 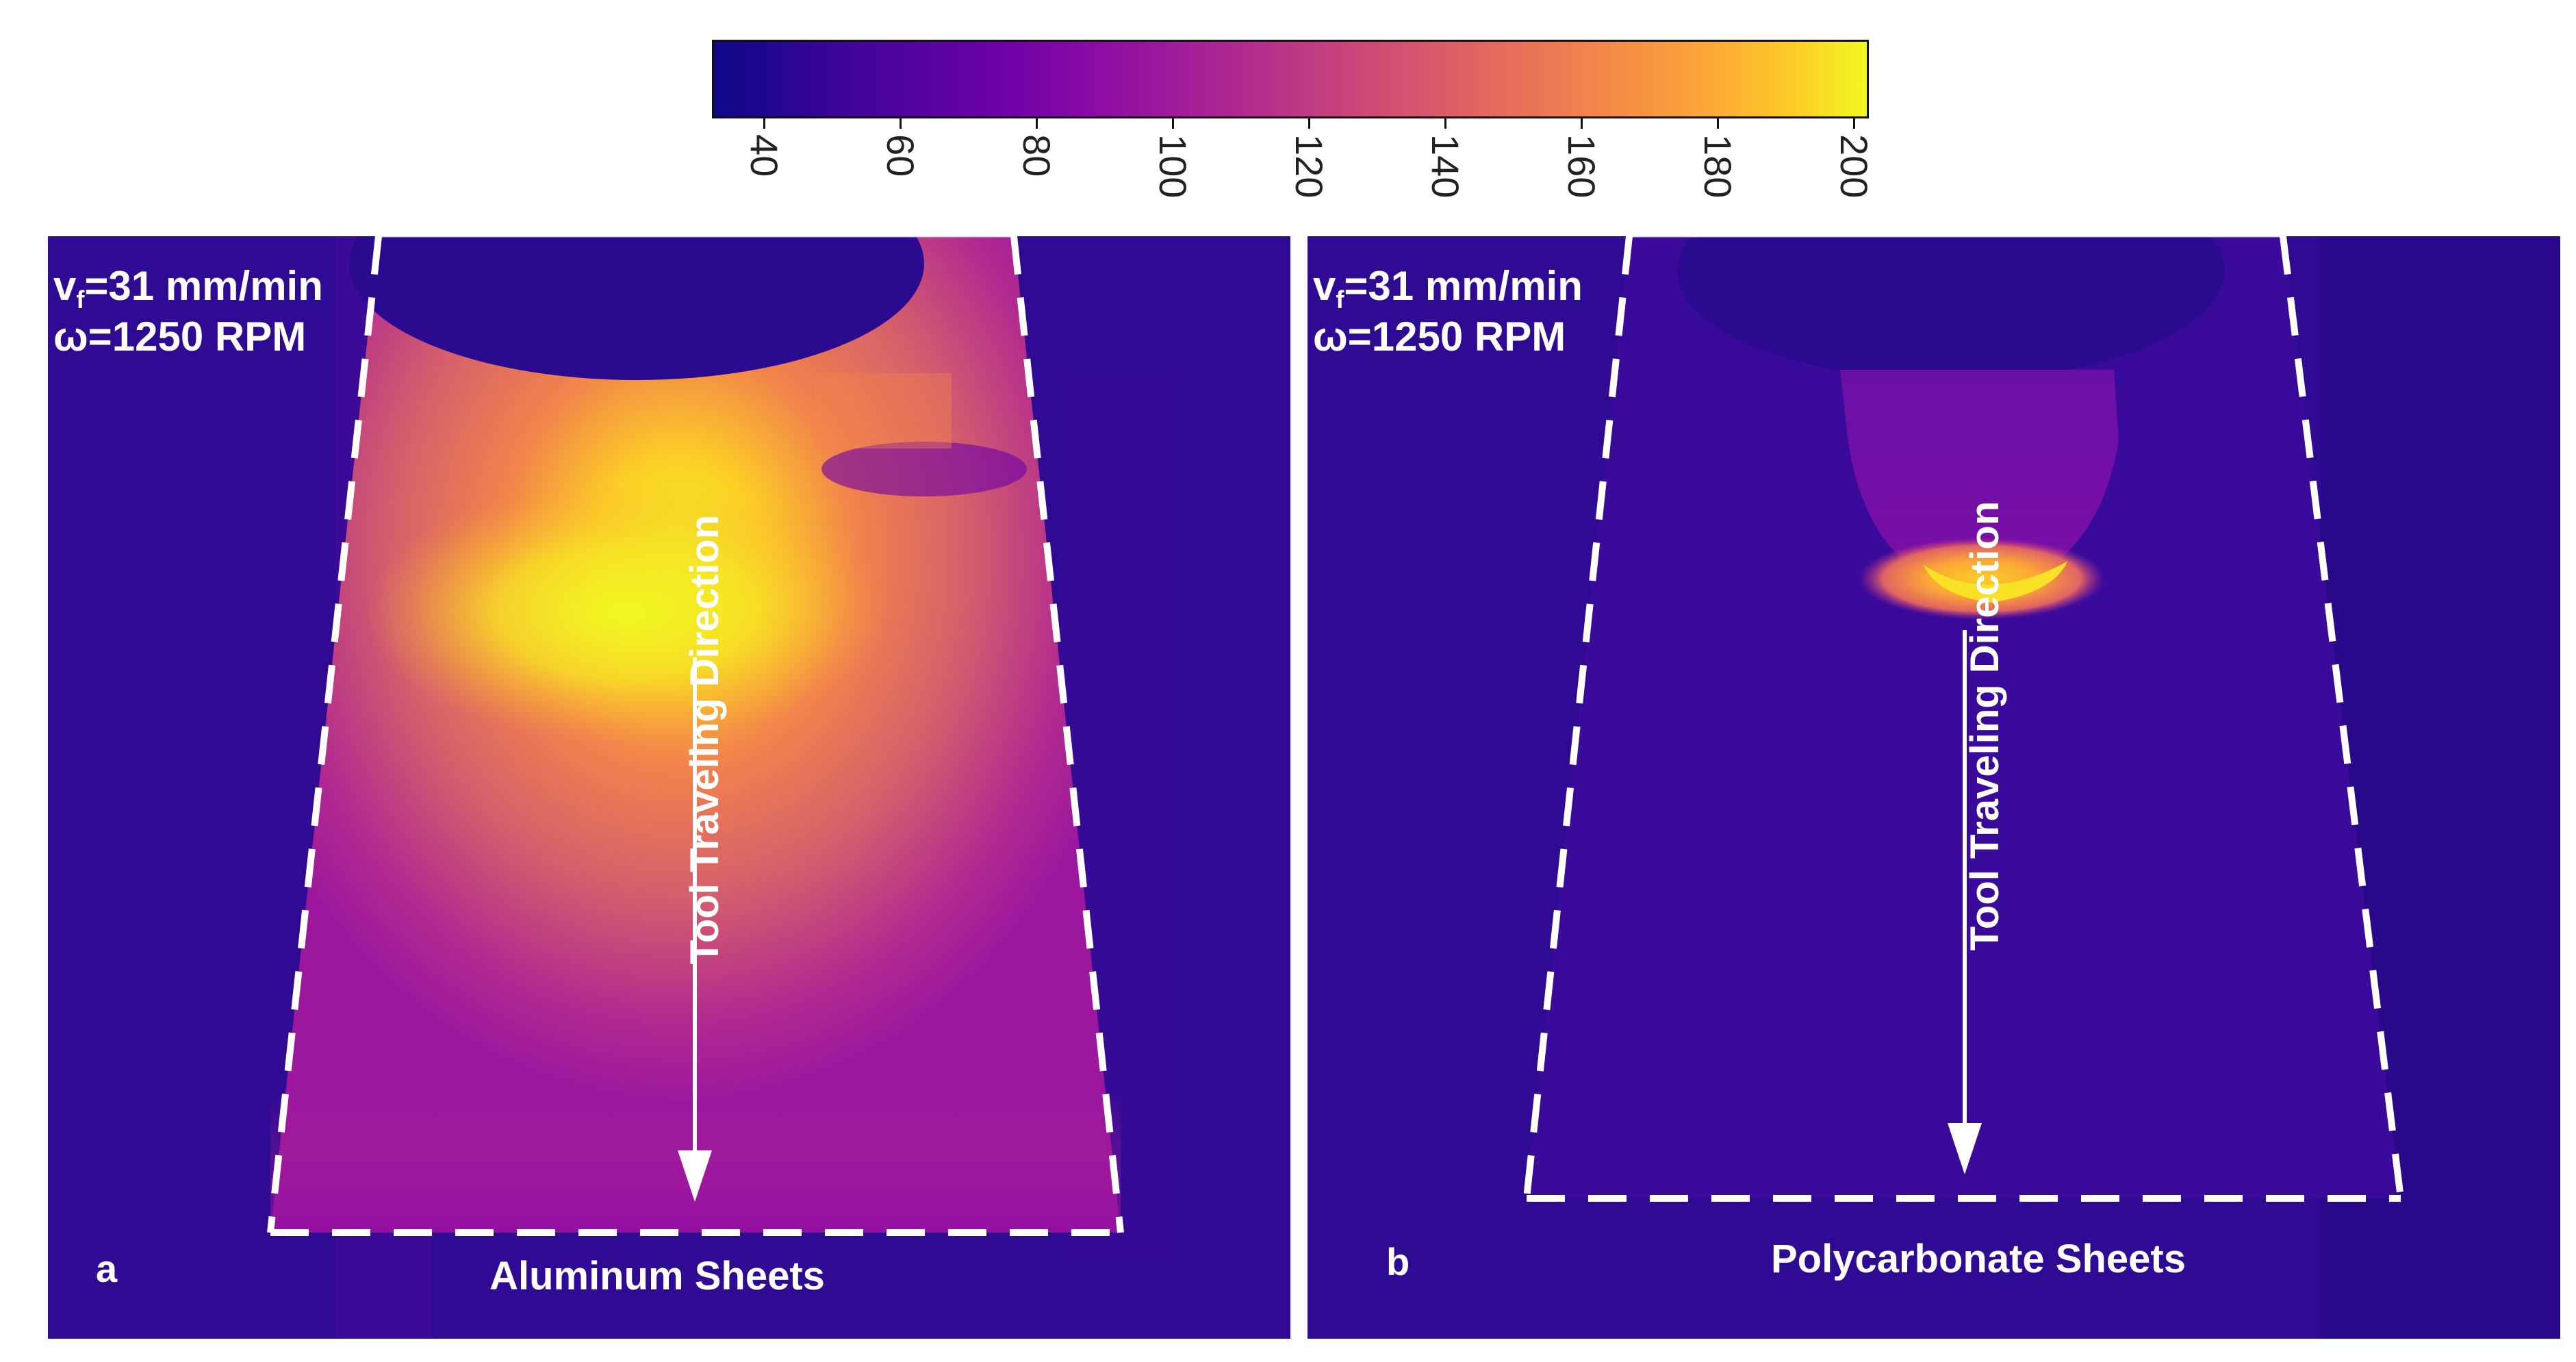 What do you see at coordinates (1445, 166) in the screenshot?
I see `colorbar-tick-label: 140` at bounding box center [1445, 166].